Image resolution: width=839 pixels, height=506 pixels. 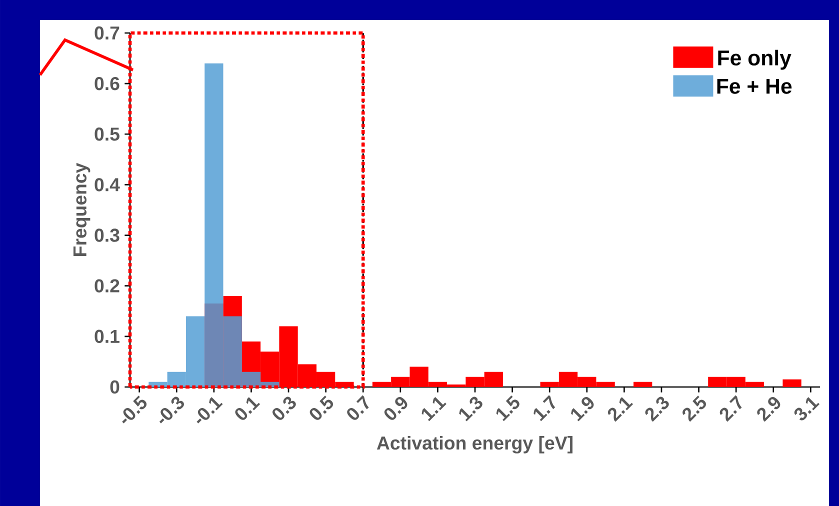 What do you see at coordinates (755, 60) in the screenshot?
I see `legend-label: Fe only` at bounding box center [755, 60].